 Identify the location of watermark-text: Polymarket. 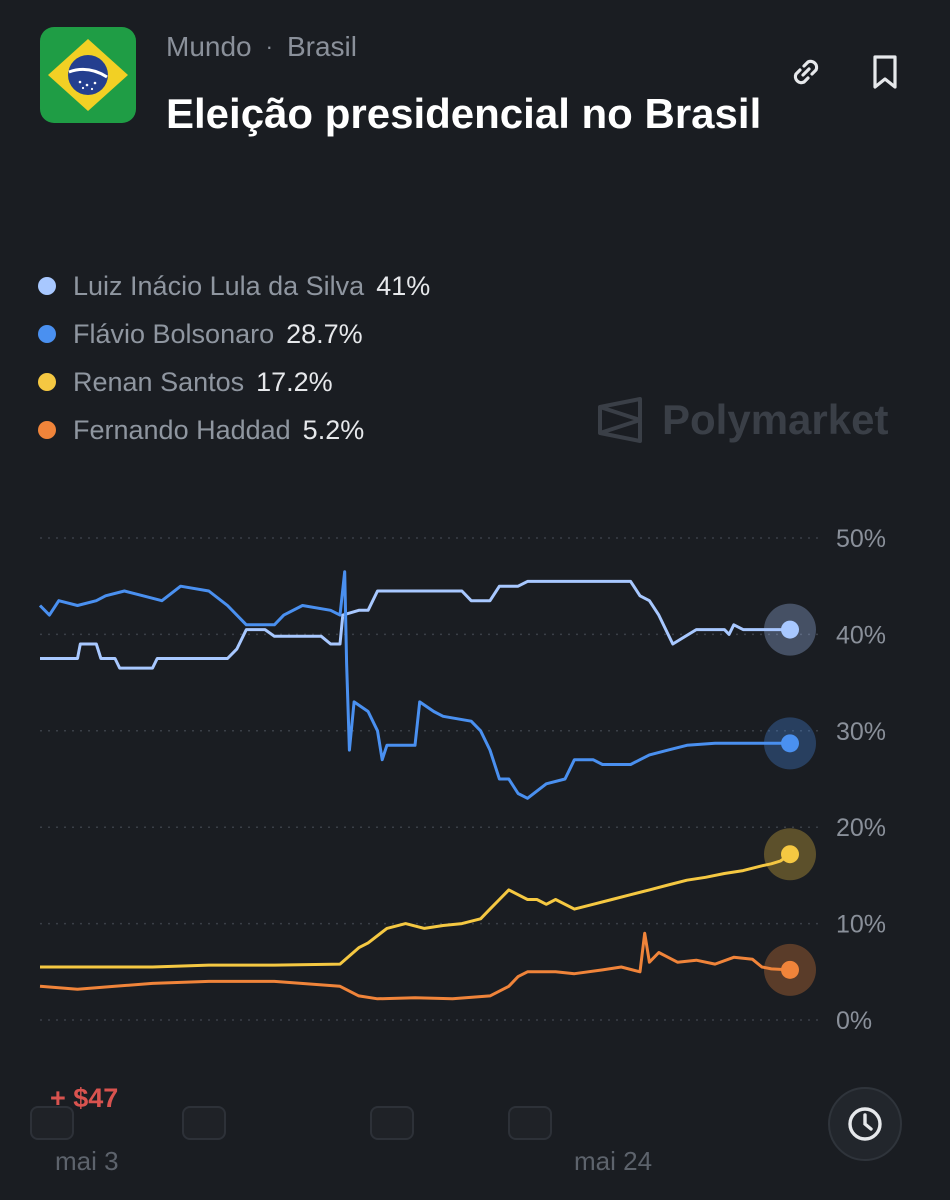
(775, 419).